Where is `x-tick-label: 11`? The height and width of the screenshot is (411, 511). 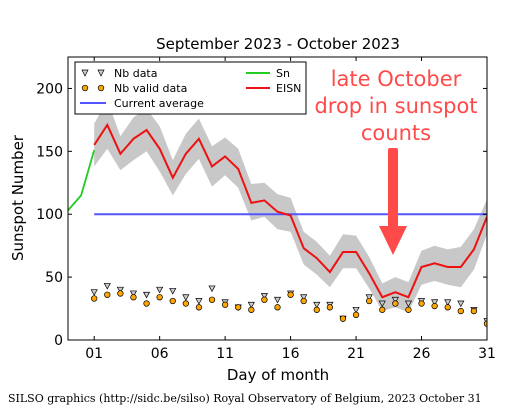 x-tick-label: 11 is located at coordinates (225, 354).